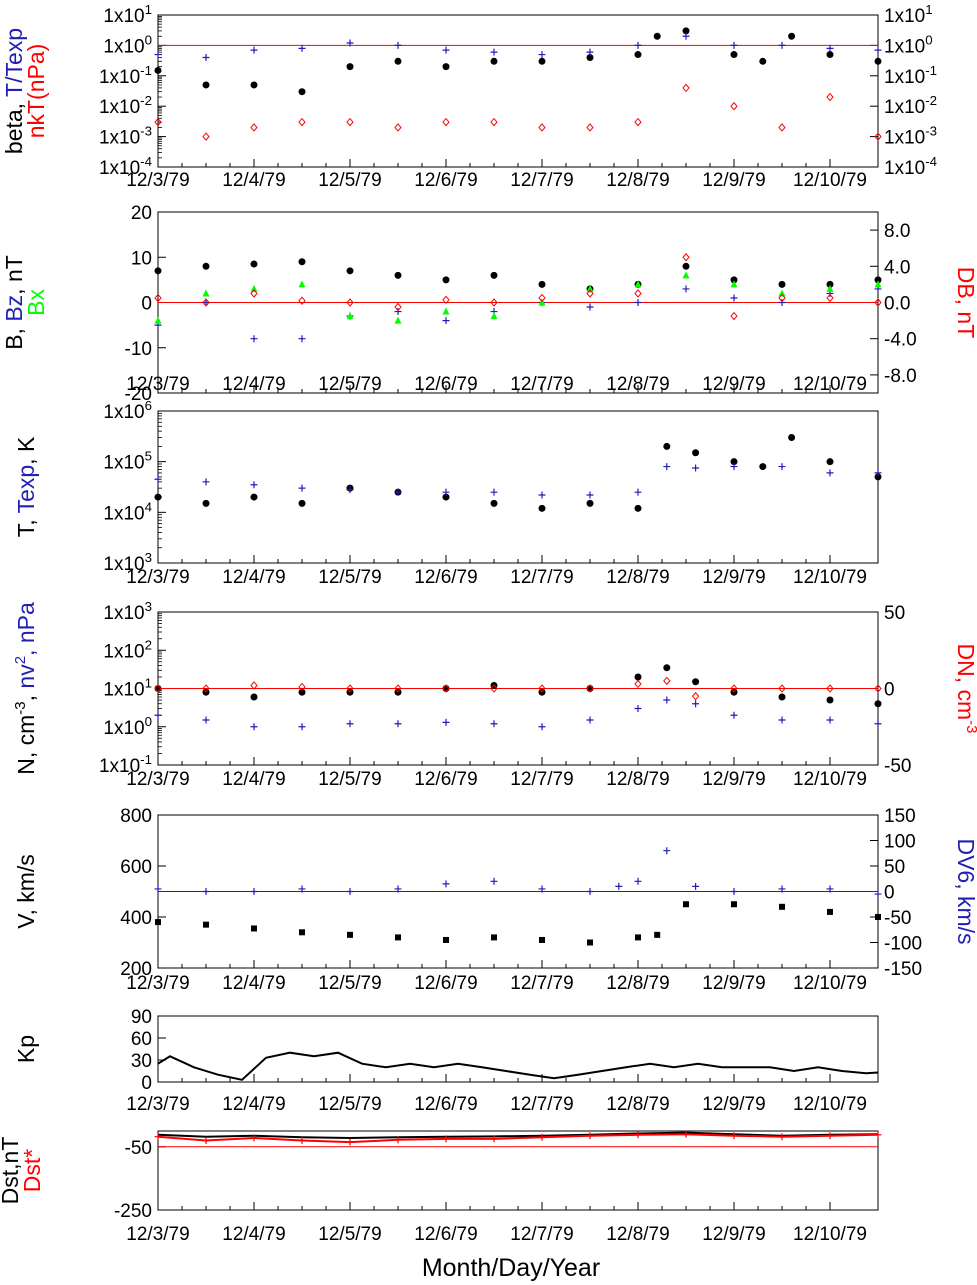 The height and width of the screenshot is (1285, 977). Describe the element at coordinates (965, 303) in the screenshot. I see `right-axis-label: DB, nT` at that location.